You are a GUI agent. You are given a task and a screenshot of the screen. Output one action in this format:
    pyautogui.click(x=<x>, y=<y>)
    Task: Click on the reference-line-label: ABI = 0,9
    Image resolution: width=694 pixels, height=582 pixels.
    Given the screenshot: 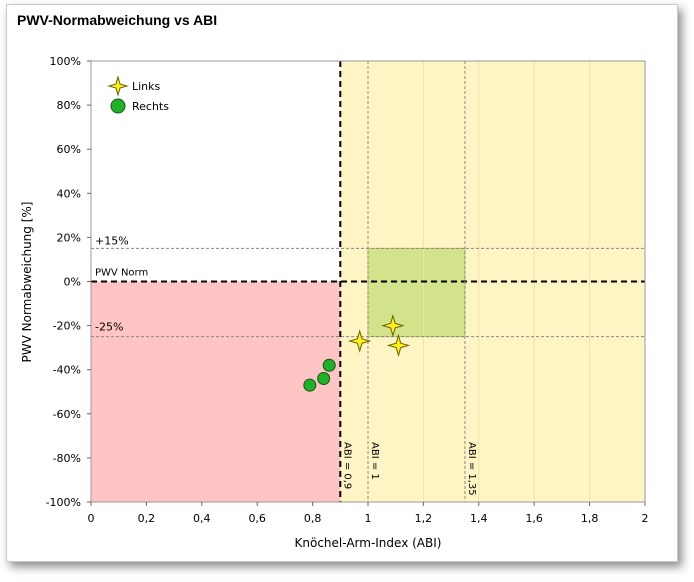 What is the action you would take?
    pyautogui.click(x=346, y=465)
    